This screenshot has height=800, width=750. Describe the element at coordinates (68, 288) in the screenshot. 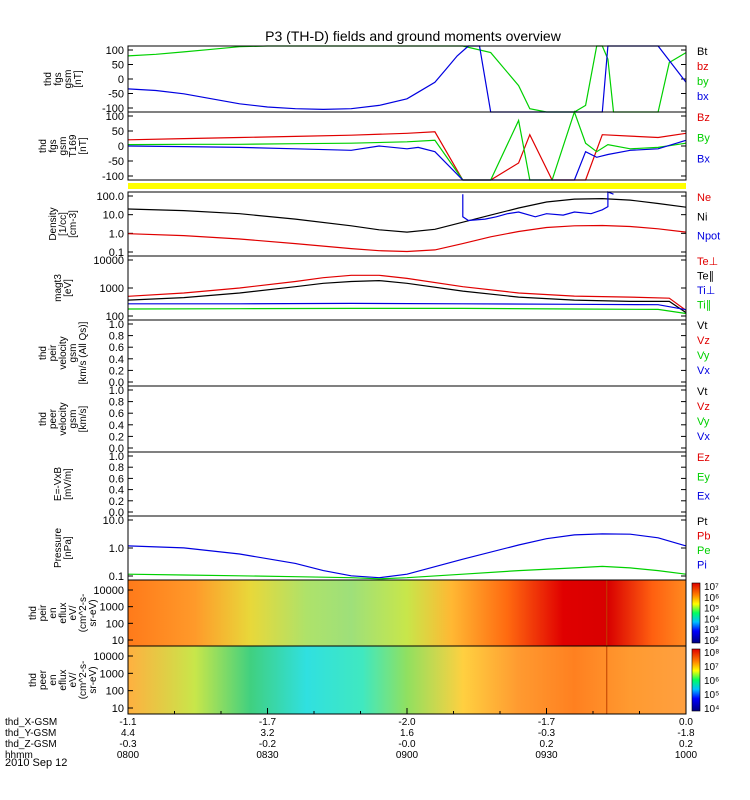

I see `y-axis-label: [eV]` at that location.